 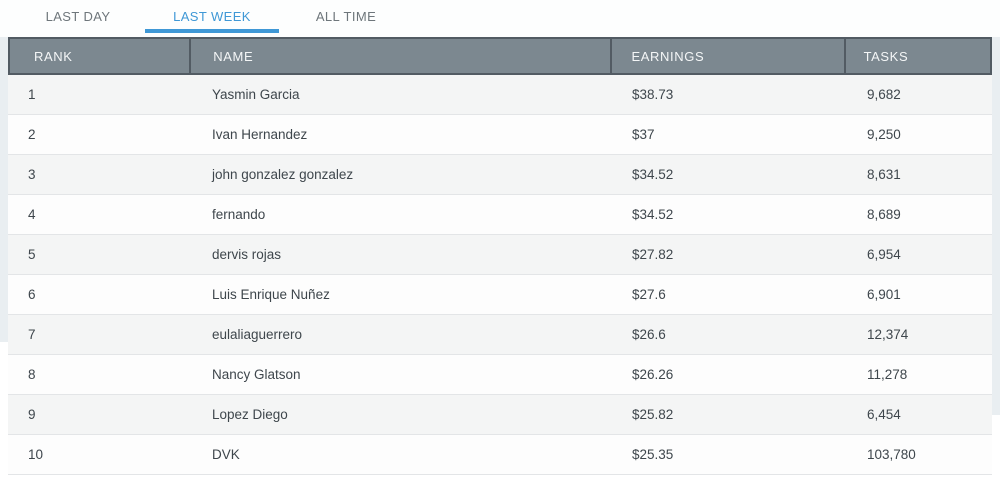 I want to click on table-row: 6 Luis Enrique Nuñez $27.6 6,901, so click(x=500, y=295).